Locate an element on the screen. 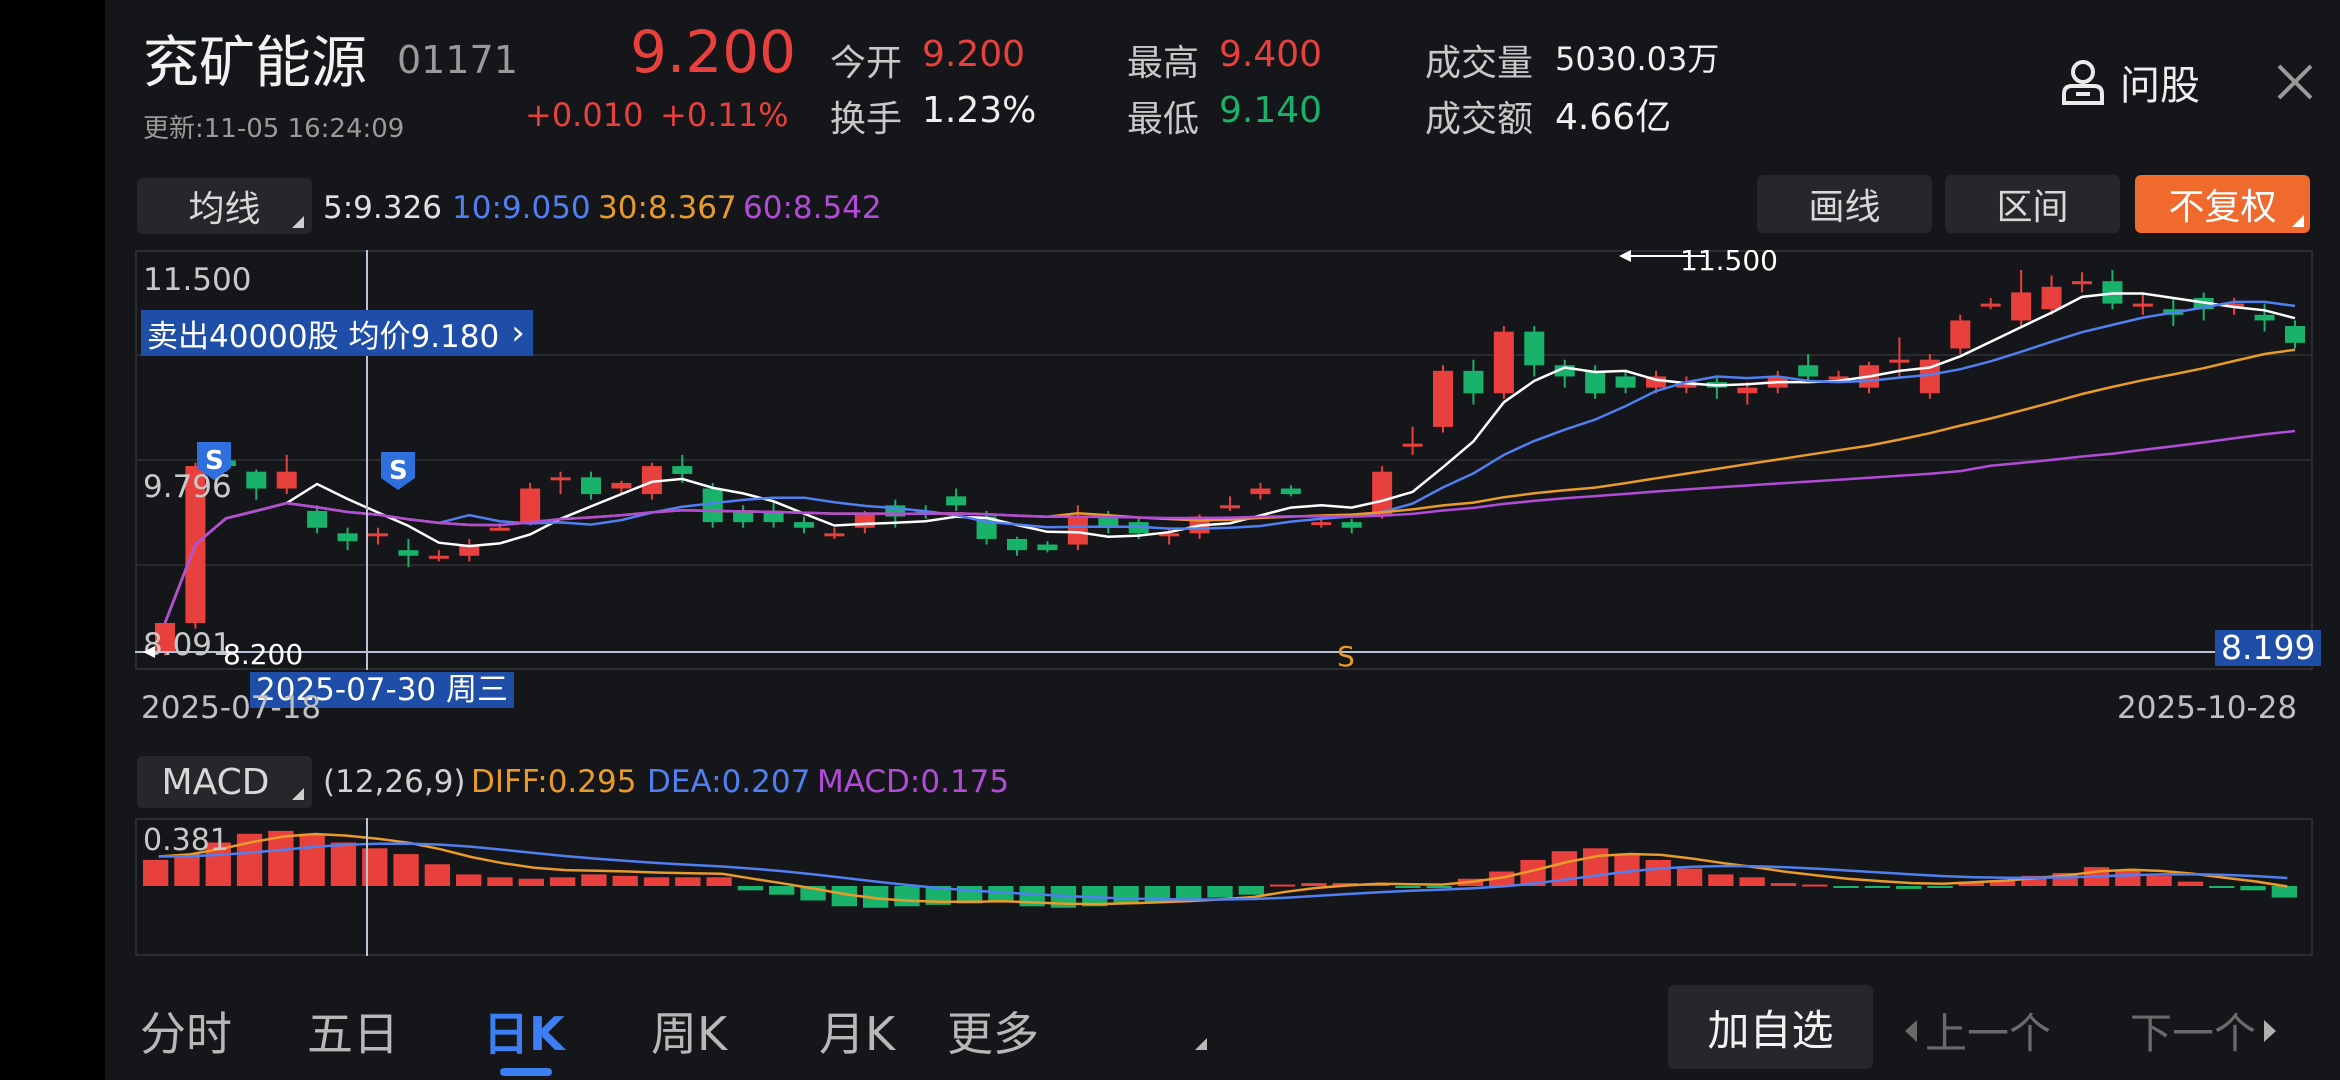 The image size is (2340, 1080). tab-active-indicator is located at coordinates (526, 1072).